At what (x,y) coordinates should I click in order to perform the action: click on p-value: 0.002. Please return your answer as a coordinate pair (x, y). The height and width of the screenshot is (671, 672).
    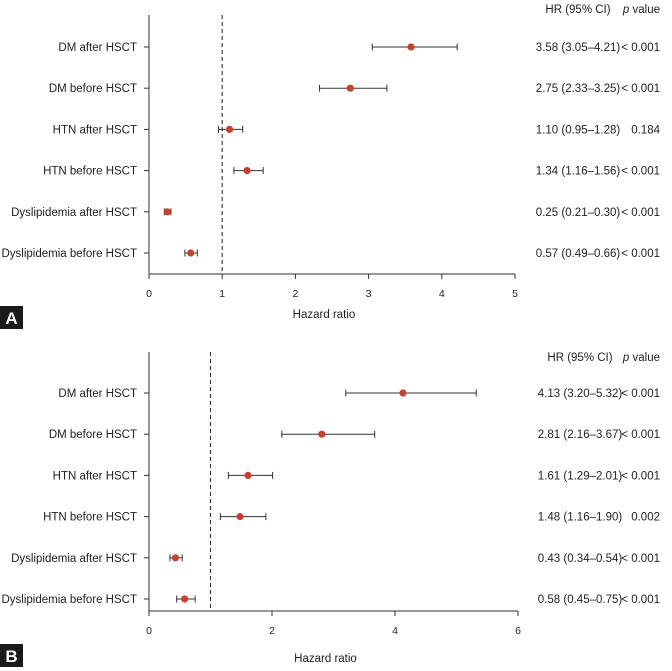
    Looking at the image, I should click on (645, 518).